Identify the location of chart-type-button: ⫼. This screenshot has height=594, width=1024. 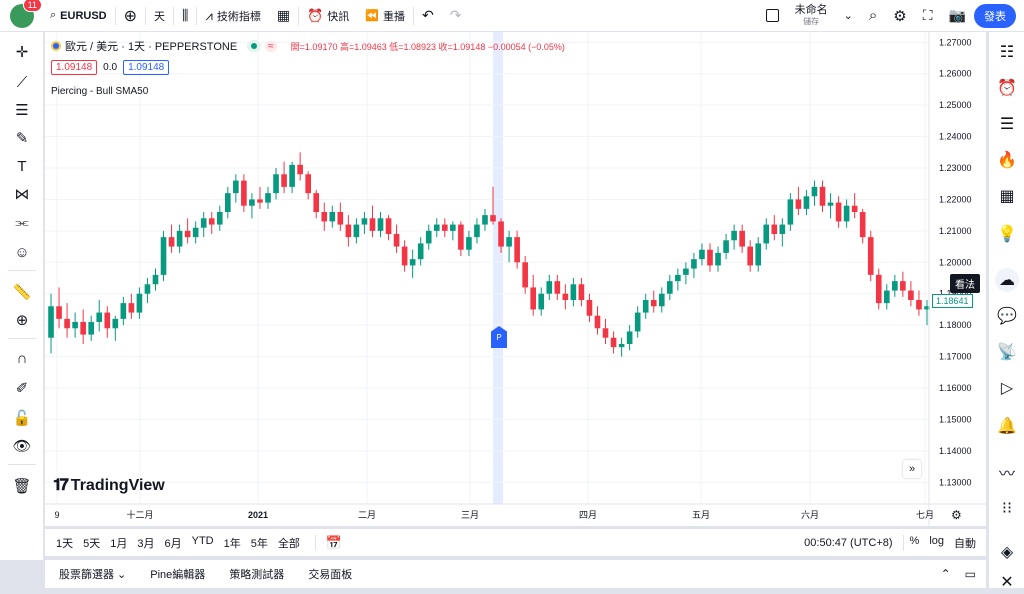
(185, 16).